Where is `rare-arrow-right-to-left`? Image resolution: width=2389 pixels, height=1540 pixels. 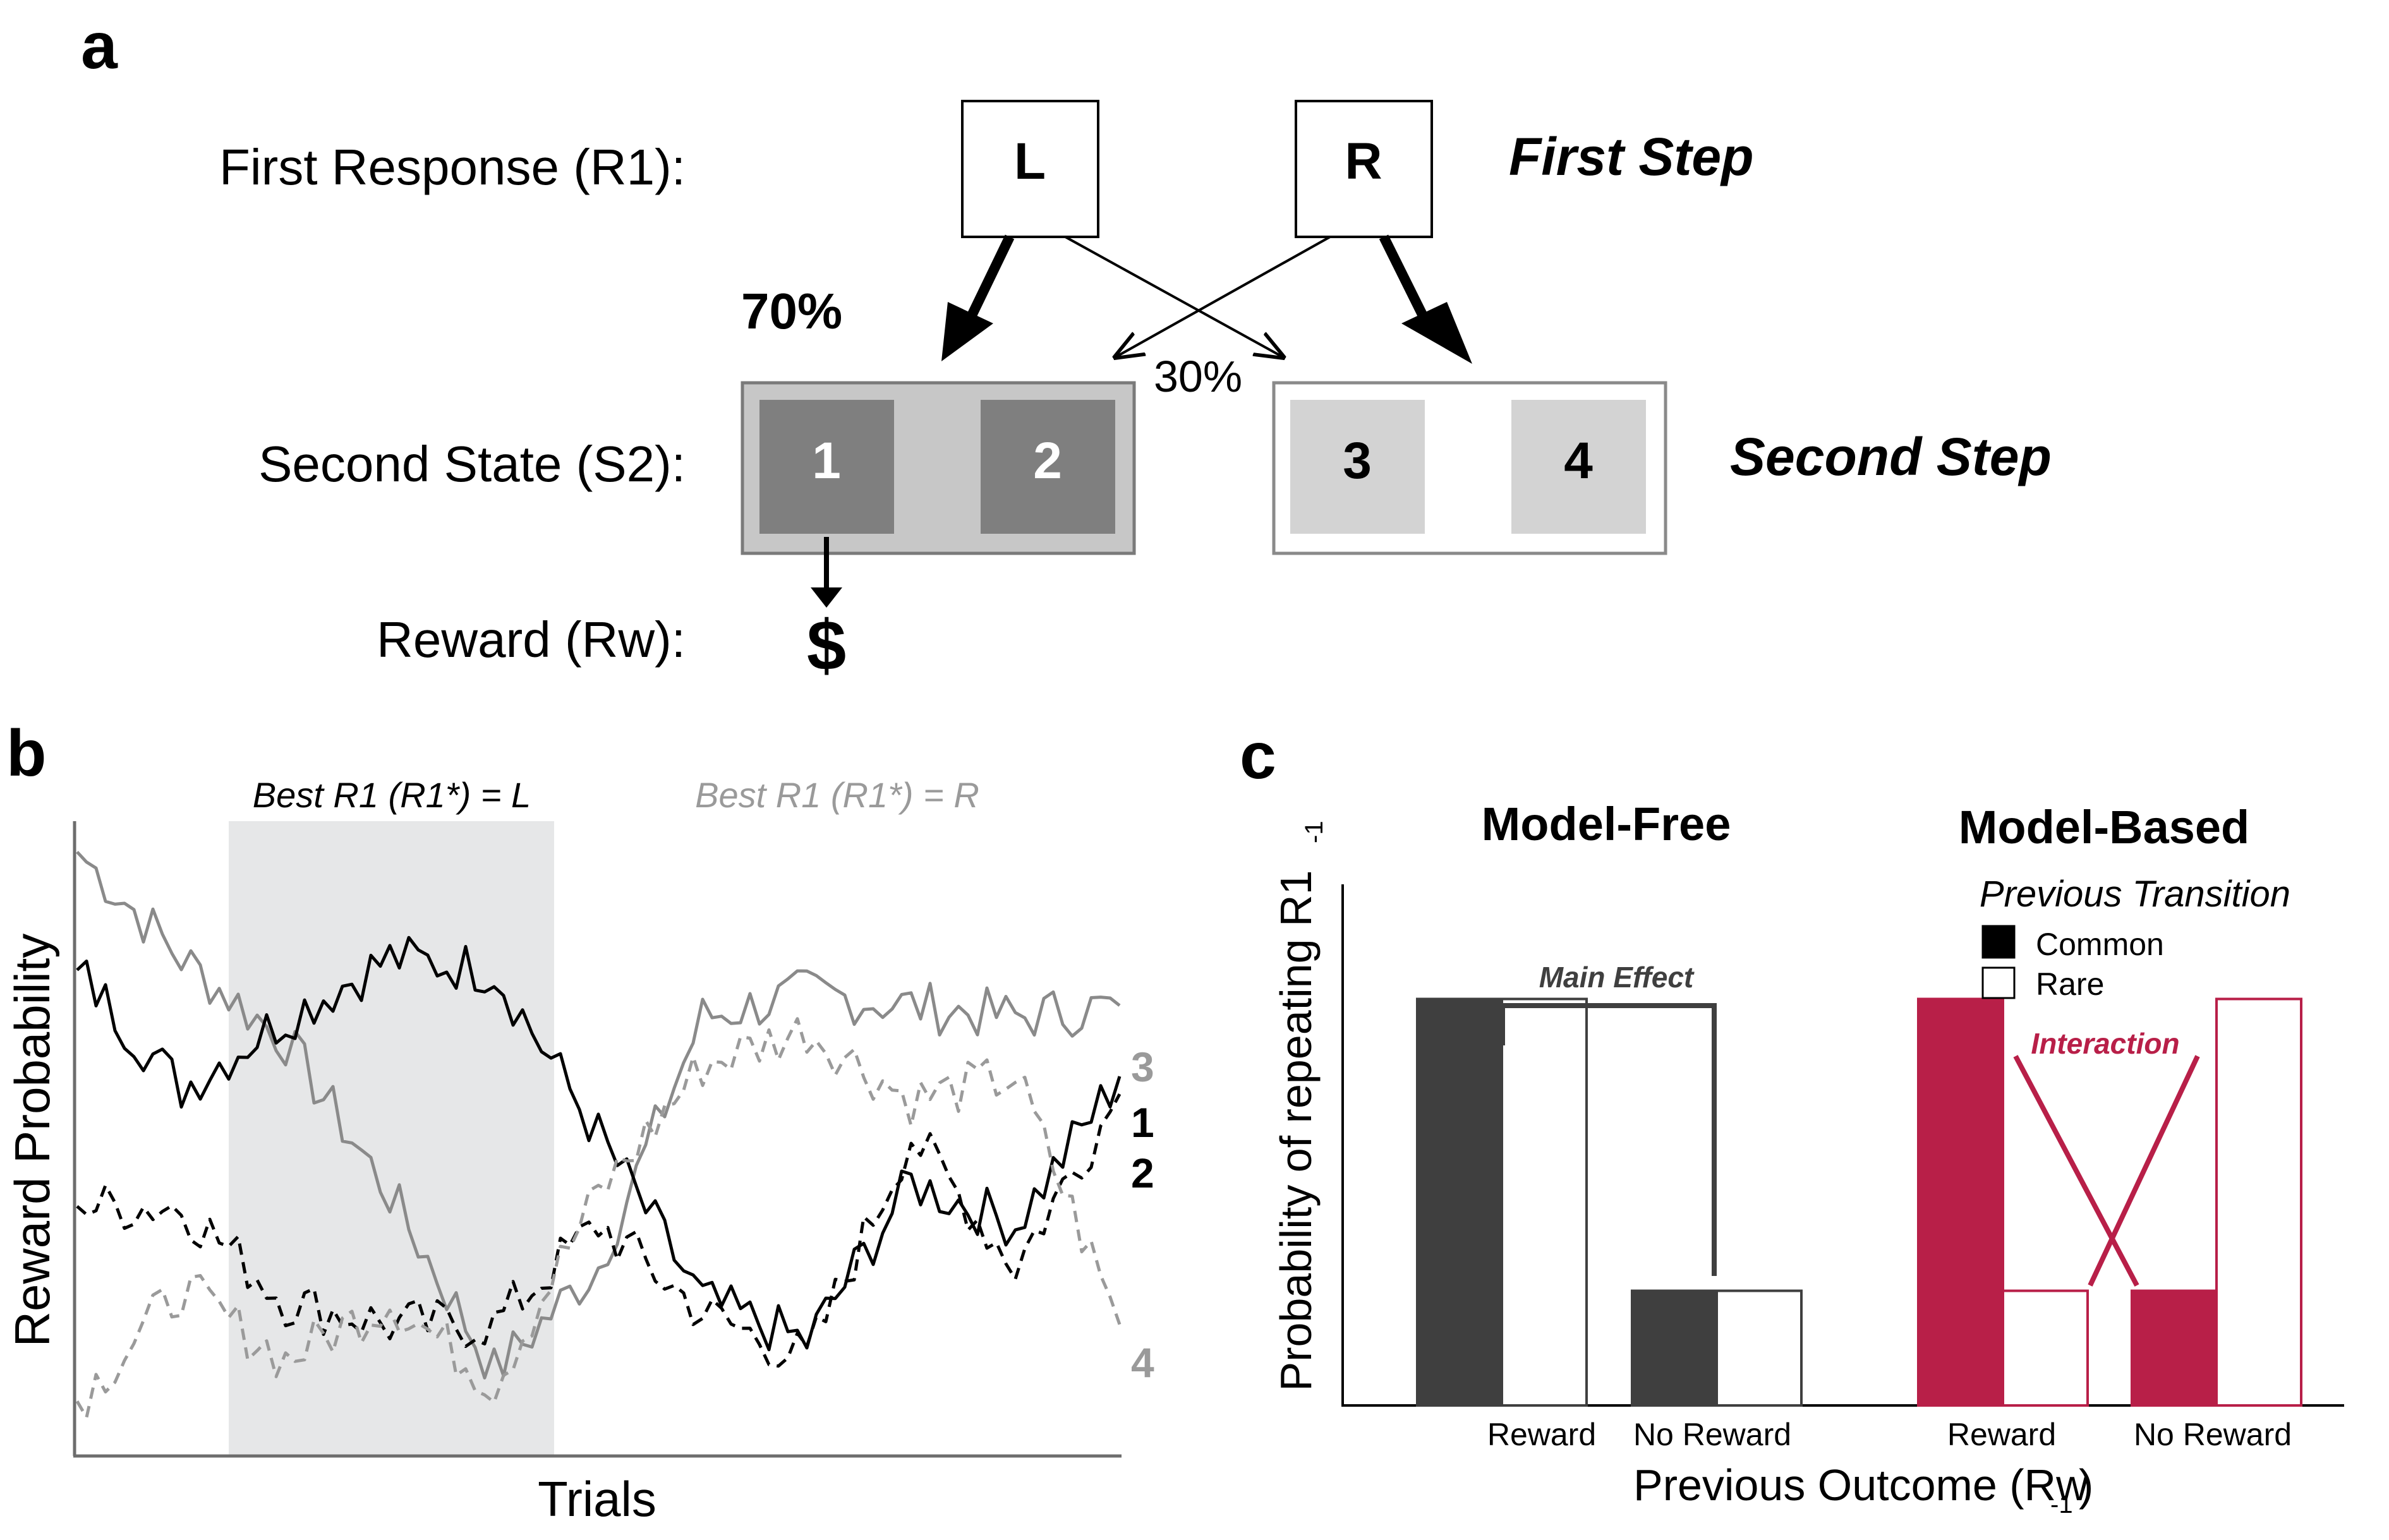 rare-arrow-right-to-left is located at coordinates (1223, 296).